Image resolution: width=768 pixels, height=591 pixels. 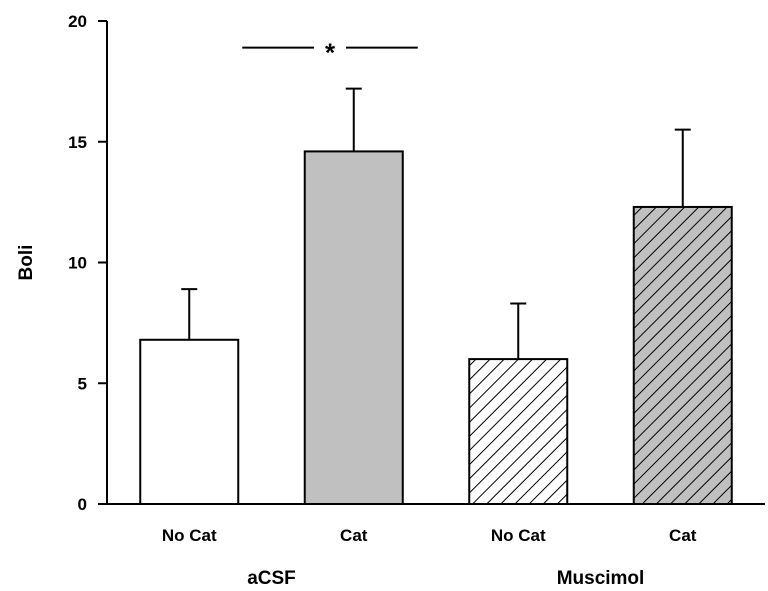 I want to click on group-label-1: Muscimol, so click(x=601, y=578).